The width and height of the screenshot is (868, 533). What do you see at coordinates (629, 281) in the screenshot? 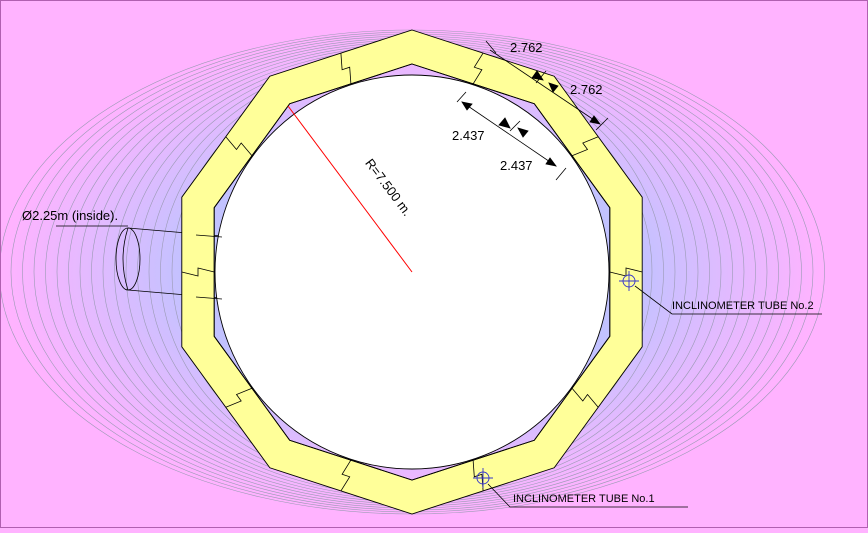
I see `inclinometer-2-marker` at bounding box center [629, 281].